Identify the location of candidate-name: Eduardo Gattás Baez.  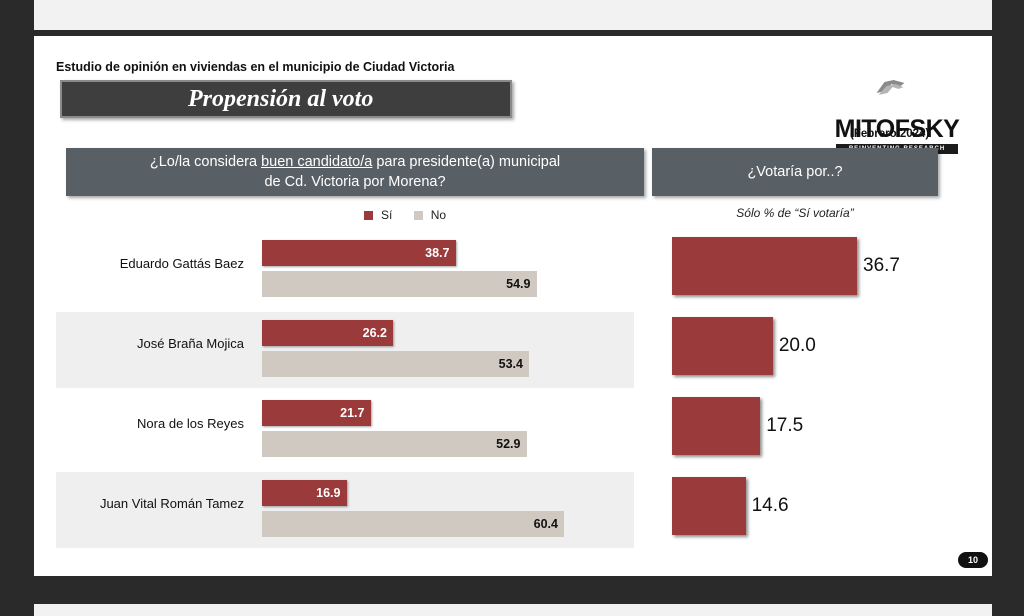
(181, 263).